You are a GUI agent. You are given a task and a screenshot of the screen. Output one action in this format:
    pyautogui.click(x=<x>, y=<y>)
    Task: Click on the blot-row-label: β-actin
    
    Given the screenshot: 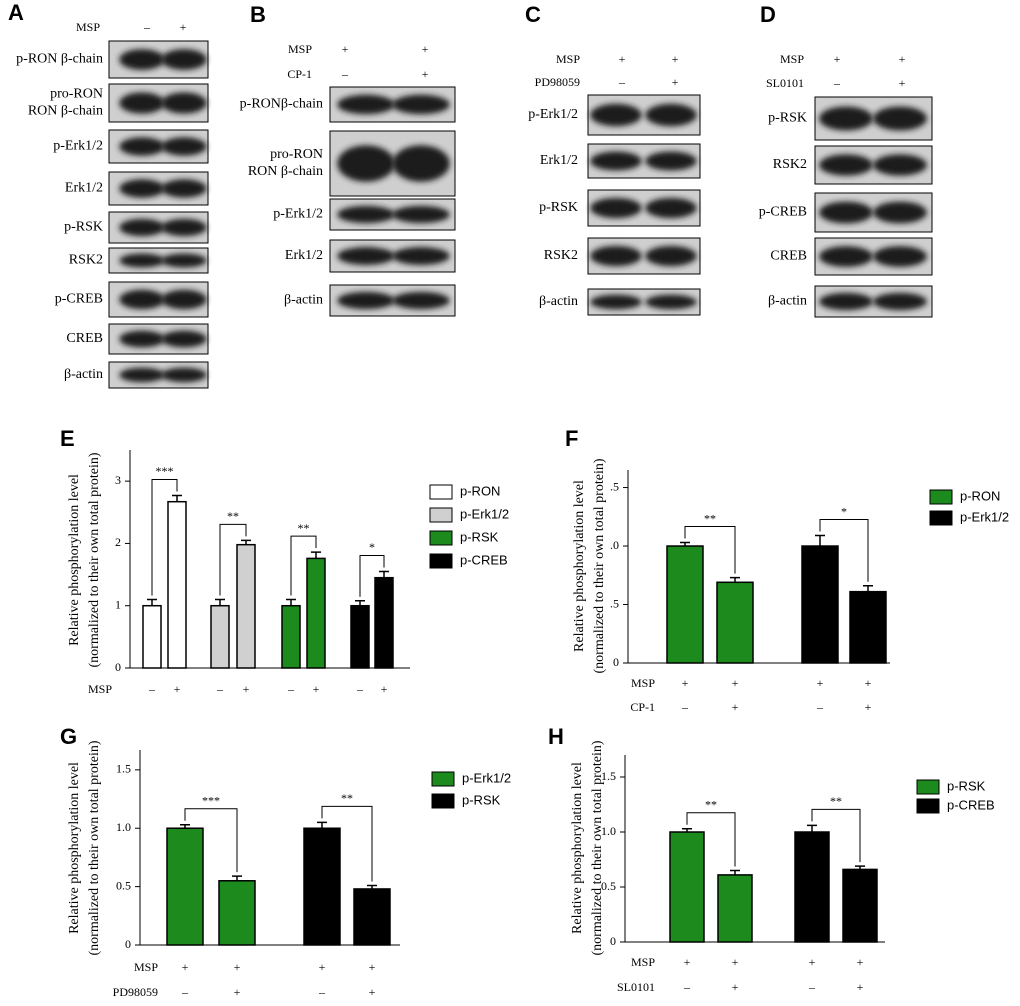 What is the action you would take?
    pyautogui.click(x=303, y=300)
    